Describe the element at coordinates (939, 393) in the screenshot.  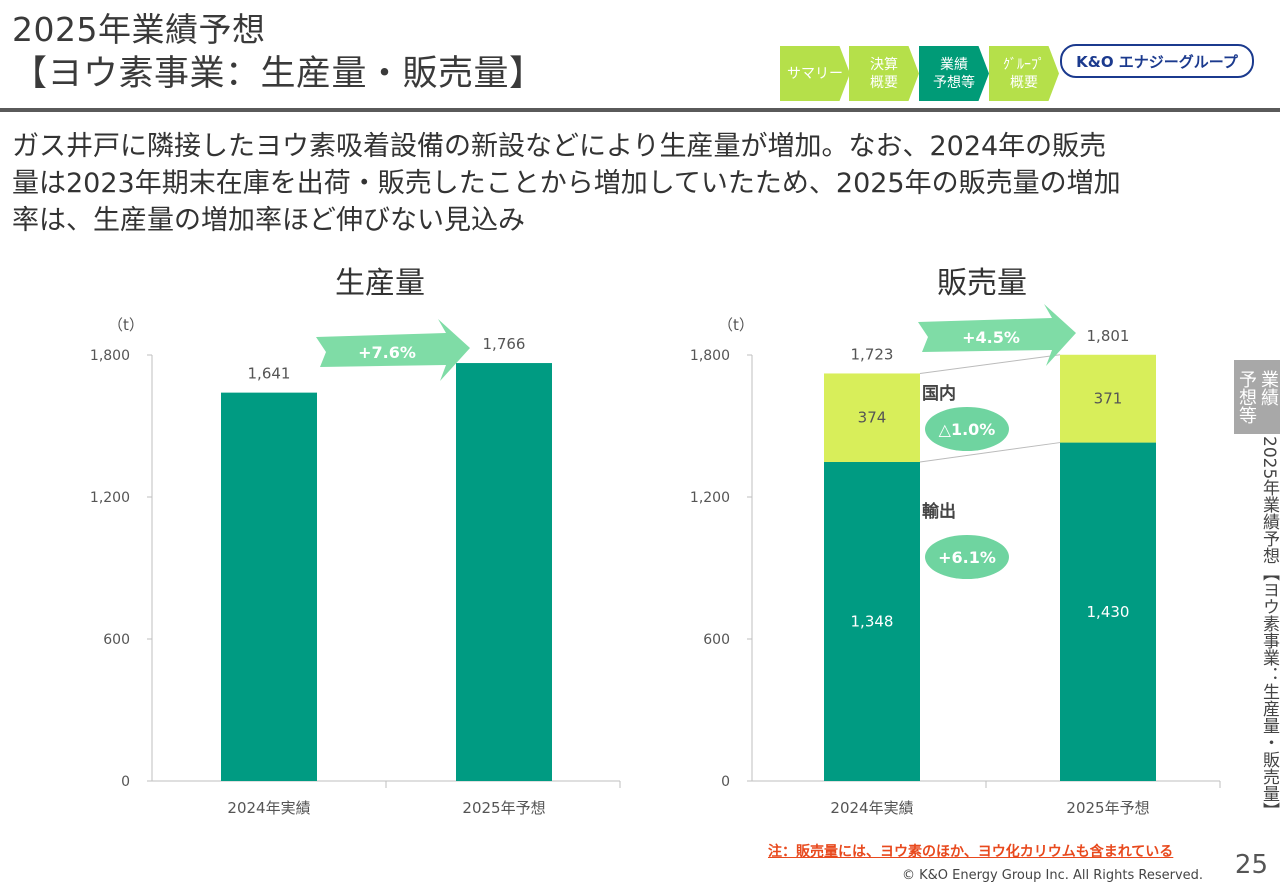
I see `domestic-series-label: 国内` at that location.